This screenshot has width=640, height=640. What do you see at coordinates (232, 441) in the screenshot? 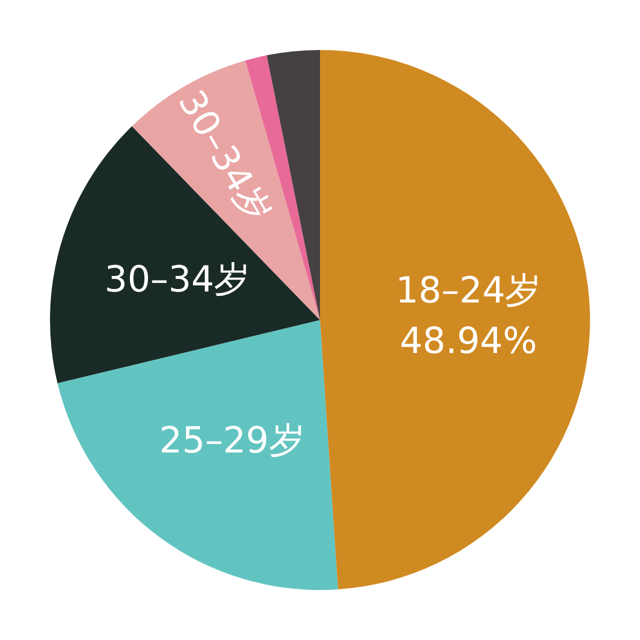
I see `slice-label: 25–29岁` at bounding box center [232, 441].